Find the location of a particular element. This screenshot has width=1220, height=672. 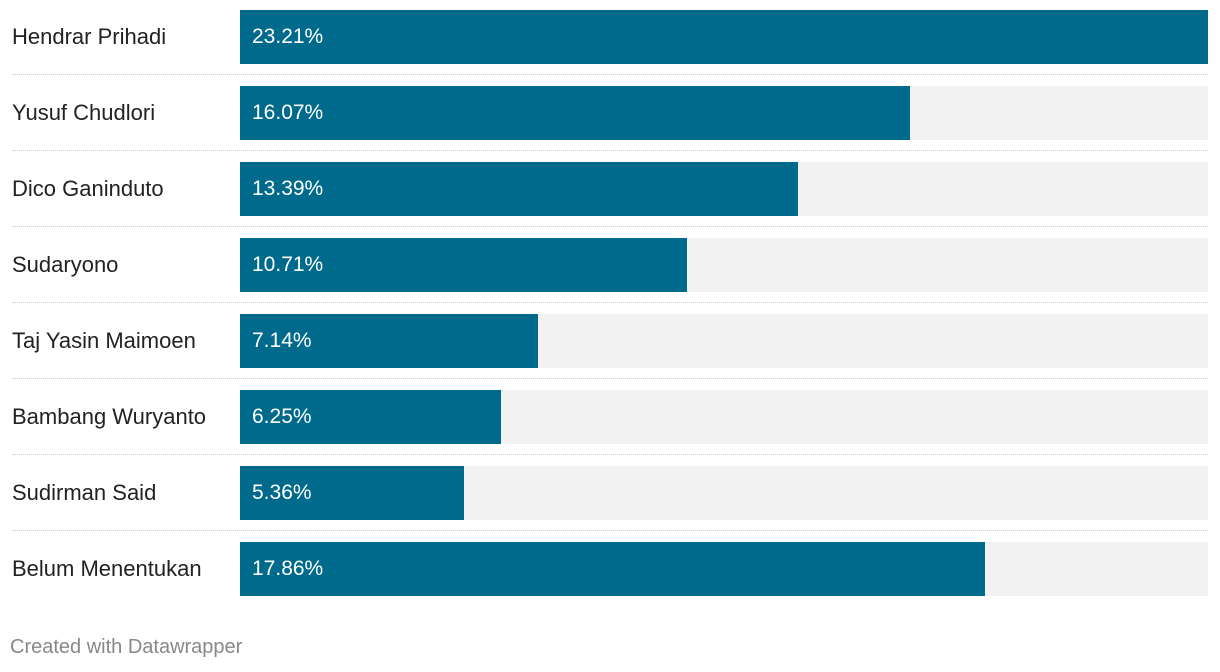

bar-row: Belum Menentukan 17.86% is located at coordinates (610, 569).